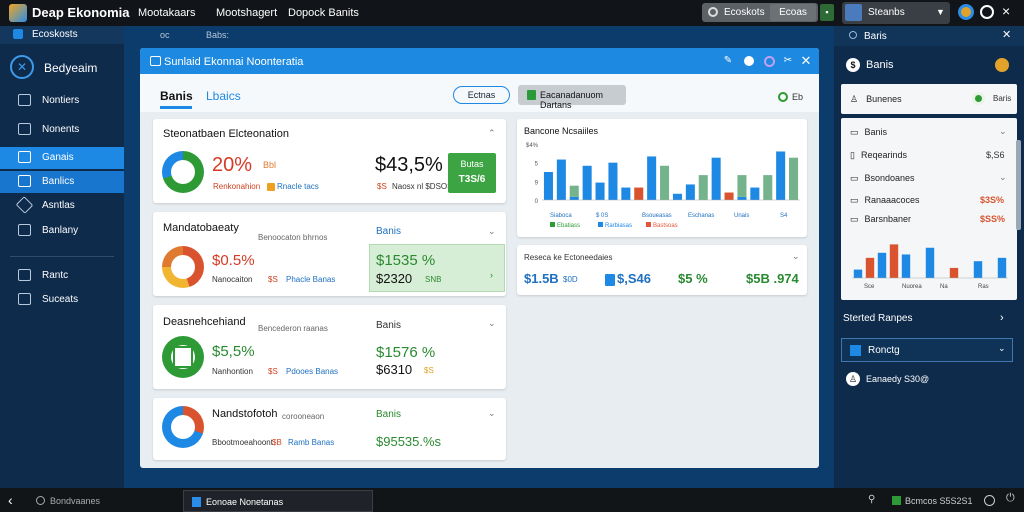 This screenshot has width=1024, height=512. Describe the element at coordinates (167, 13) in the screenshot. I see `top-menu-item: Mootakaars` at that location.